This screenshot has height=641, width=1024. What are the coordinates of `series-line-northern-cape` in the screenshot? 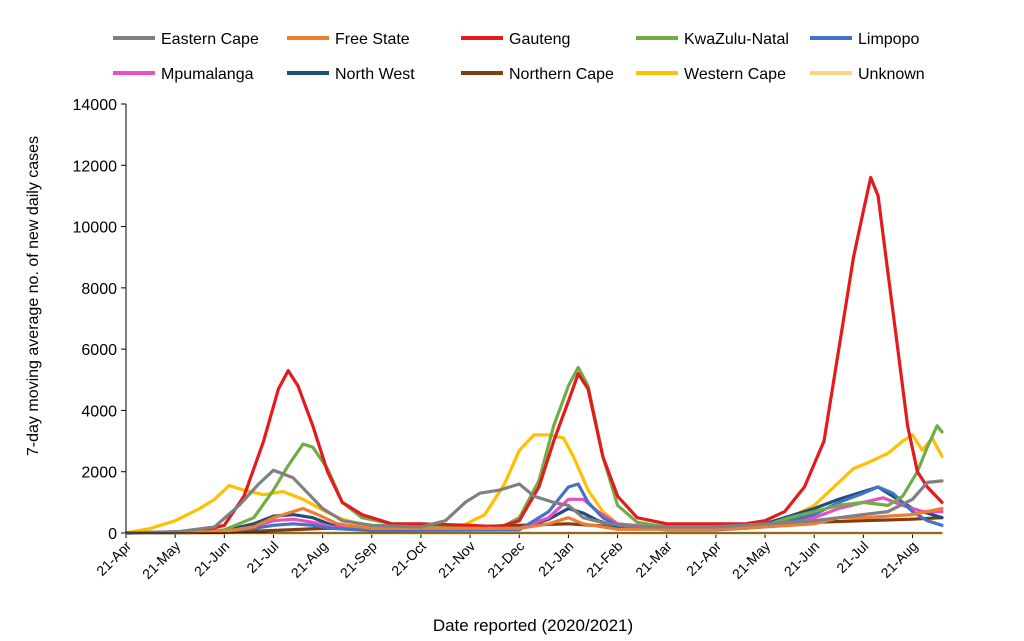 It's located at (534, 525).